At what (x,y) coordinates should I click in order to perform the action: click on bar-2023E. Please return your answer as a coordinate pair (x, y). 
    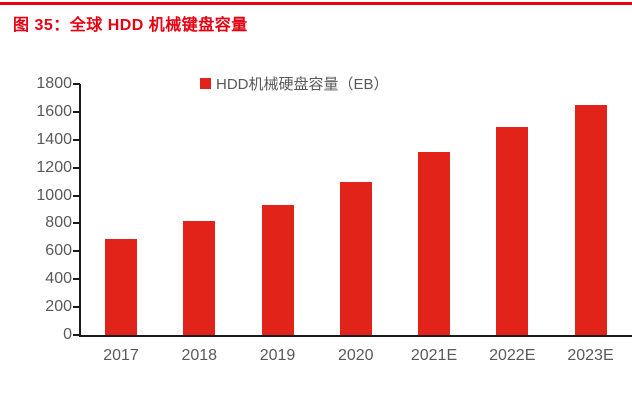
    Looking at the image, I should click on (590, 219).